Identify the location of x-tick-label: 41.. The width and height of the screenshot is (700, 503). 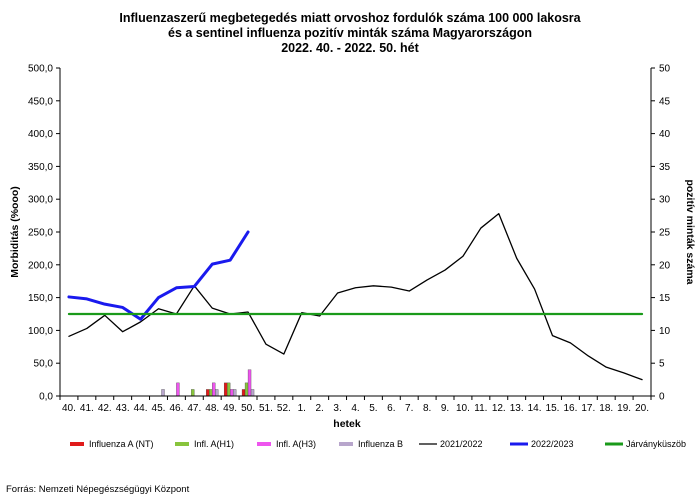
(87, 408).